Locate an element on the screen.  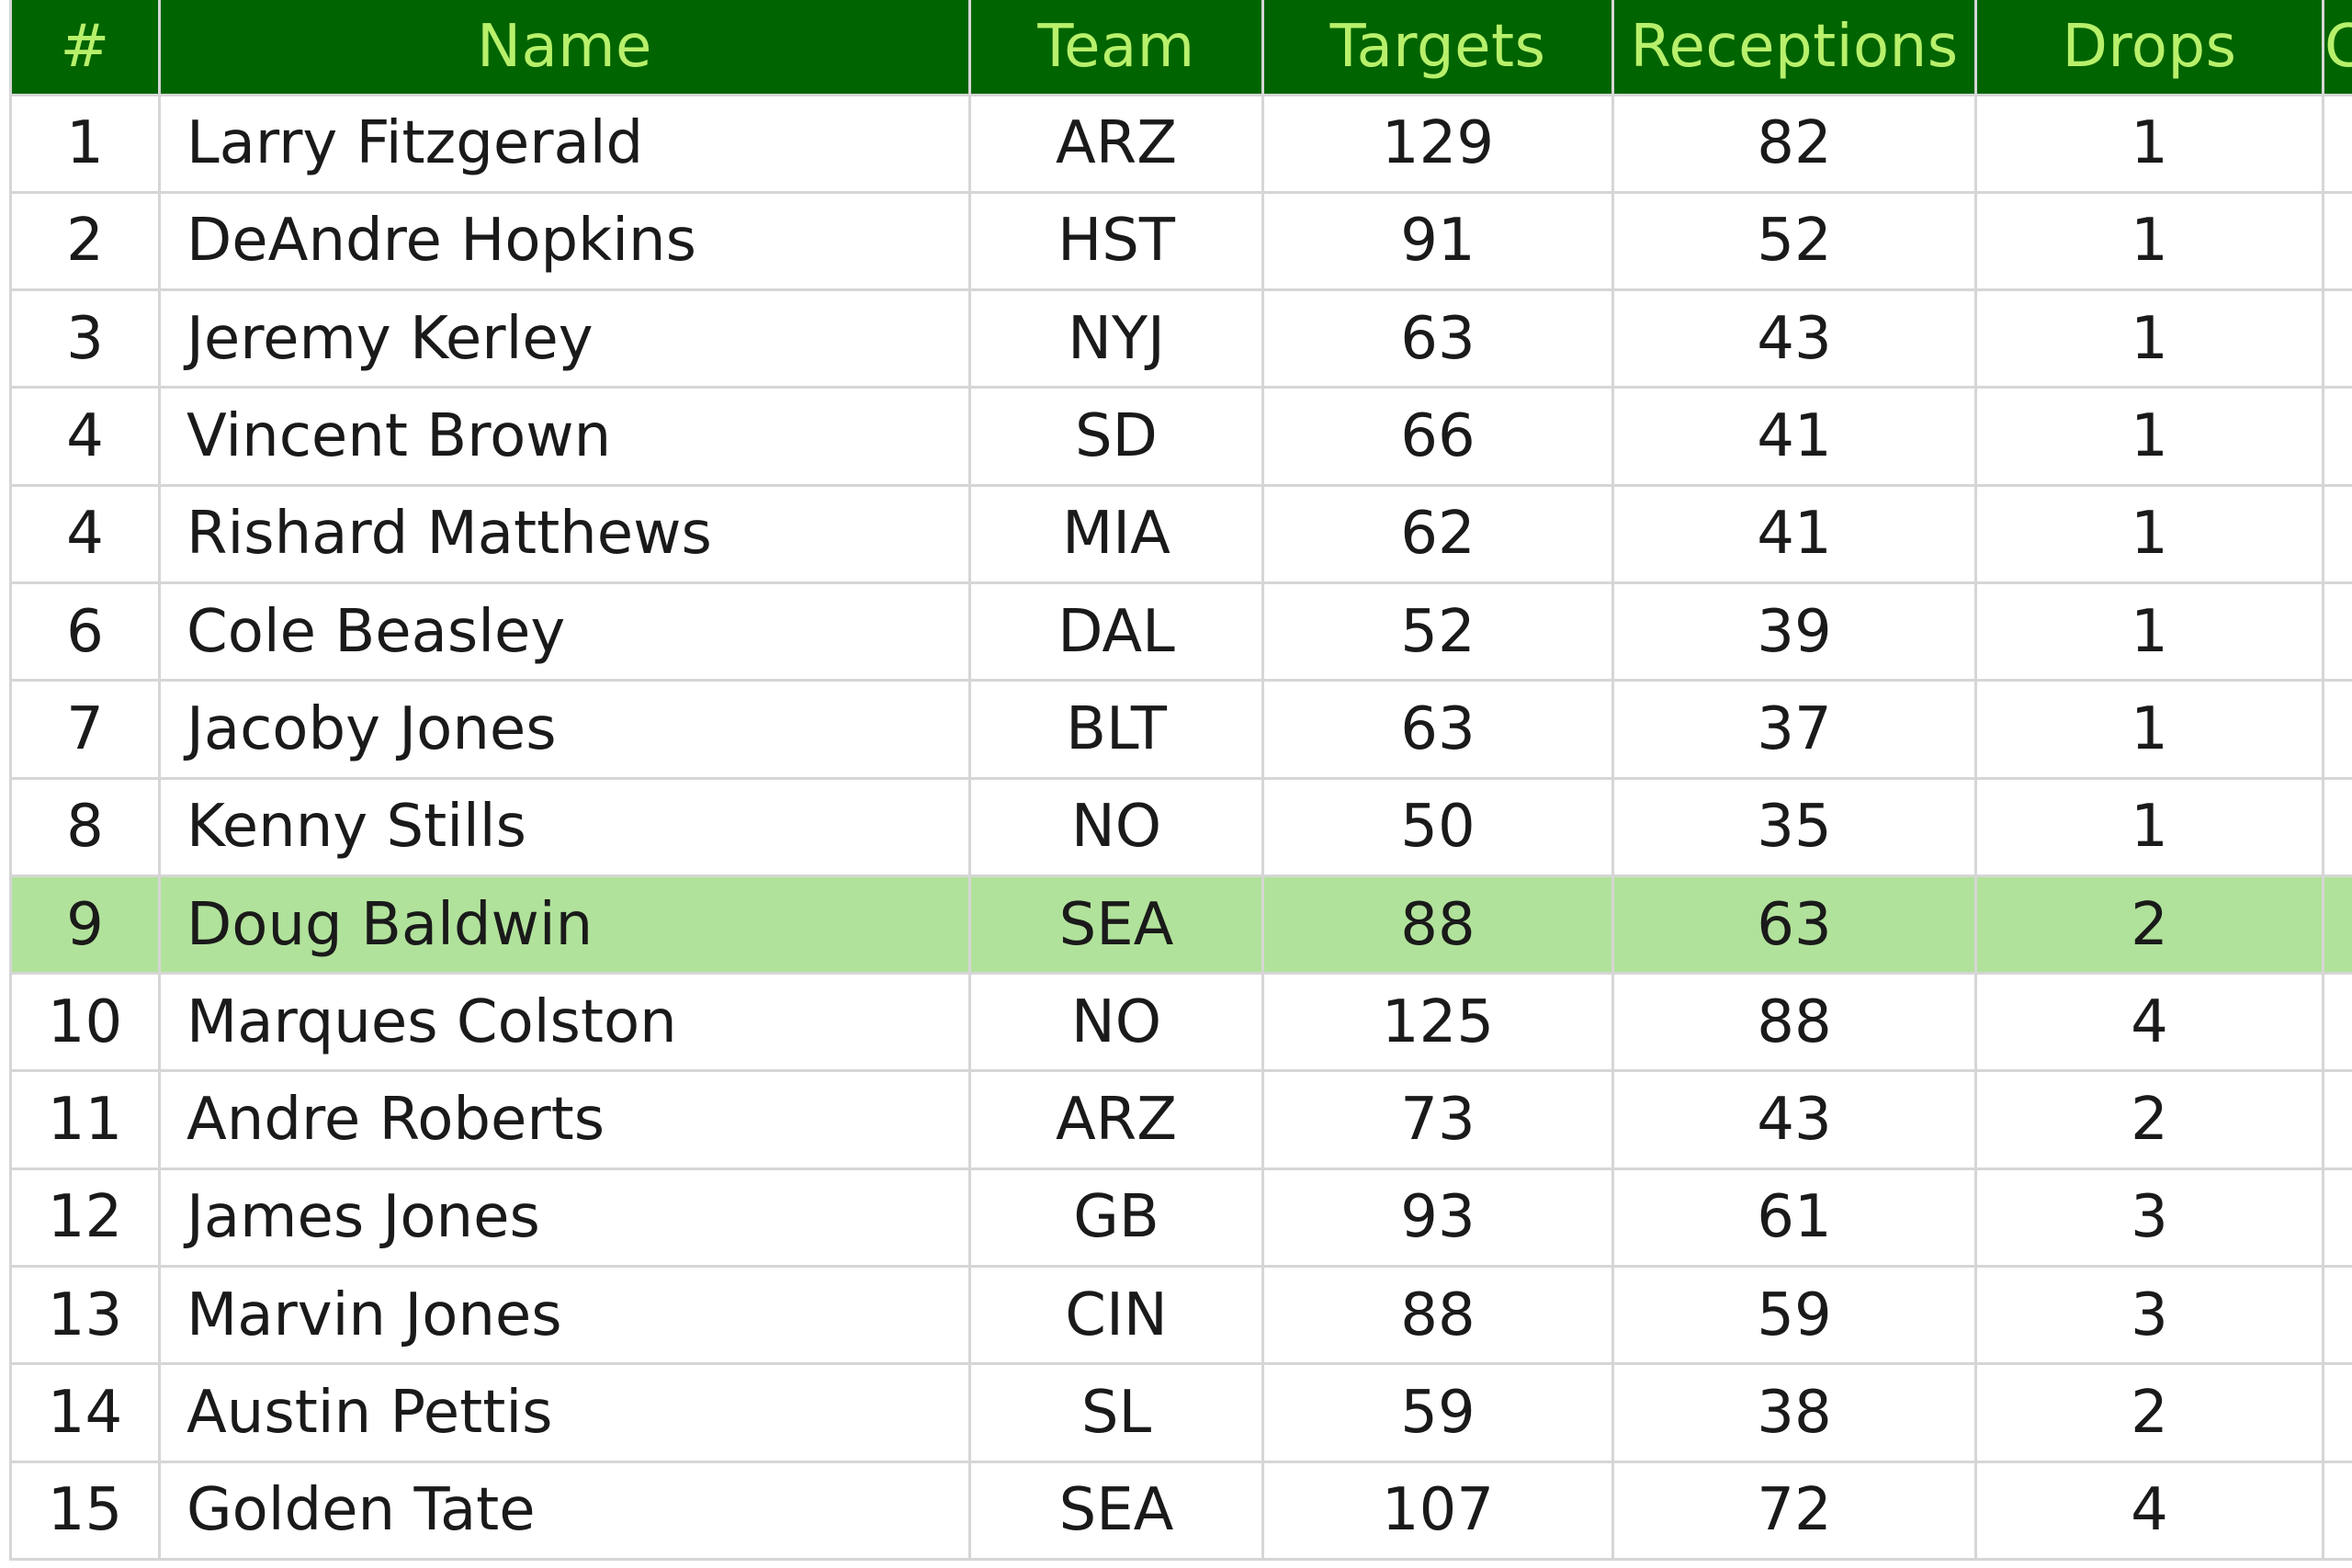
table-row: 9 Doug Baldwin SEA 88 63 2 is located at coordinates (1180, 925).